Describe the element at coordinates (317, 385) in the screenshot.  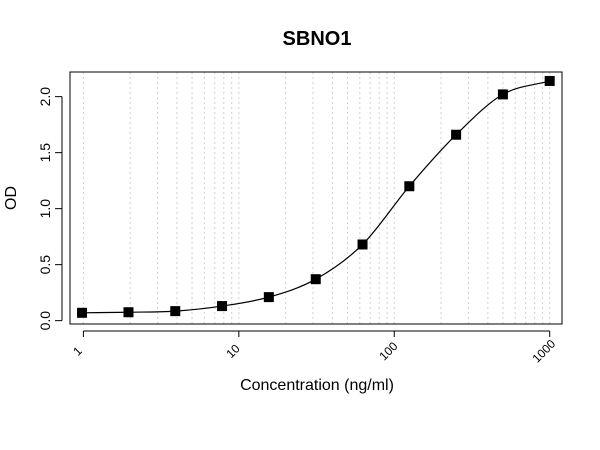
I see `x-axis-label: Concentration (ng/ml)` at that location.